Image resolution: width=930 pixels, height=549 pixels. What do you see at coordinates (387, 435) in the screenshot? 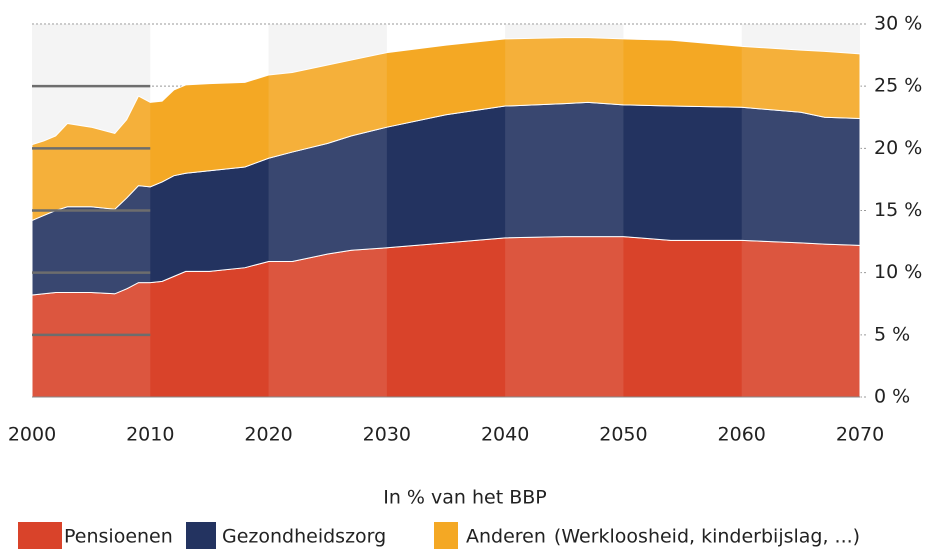
I see `x-tick-label: 2030` at bounding box center [387, 435].